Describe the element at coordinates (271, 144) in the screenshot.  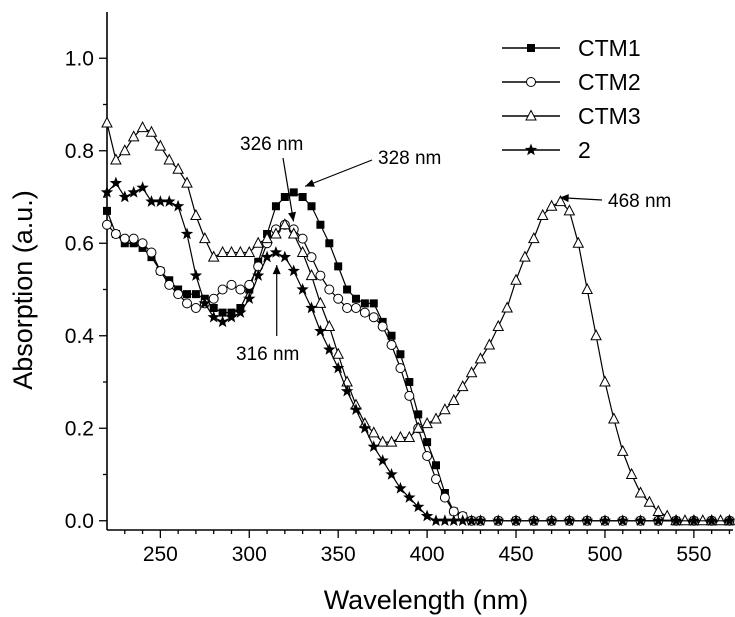
I see `annotation-label: 326 nm` at that location.